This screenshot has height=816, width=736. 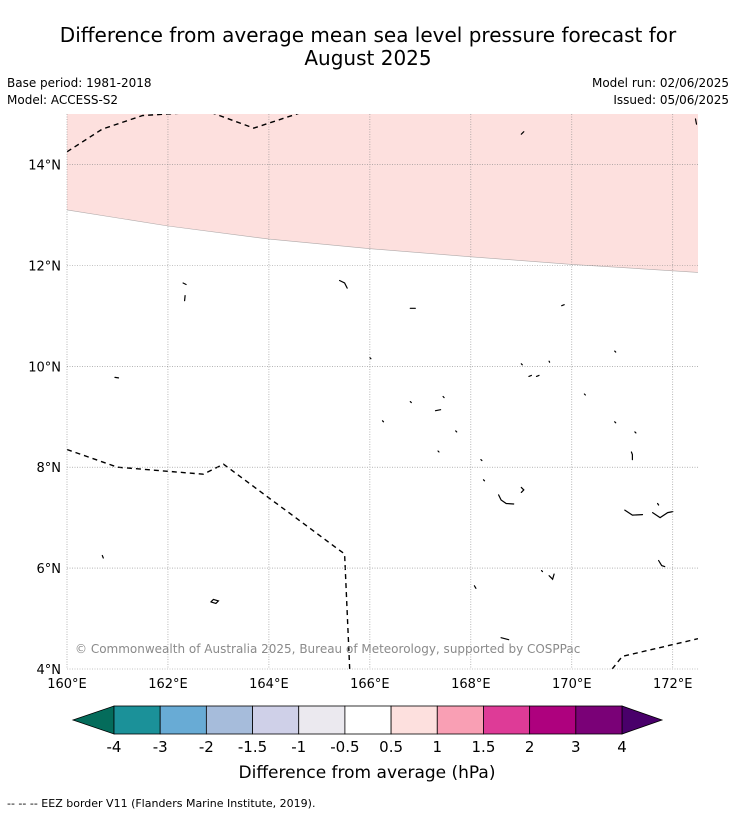 What do you see at coordinates (572, 684) in the screenshot?
I see `longitude-tick-label: 170°E` at bounding box center [572, 684].